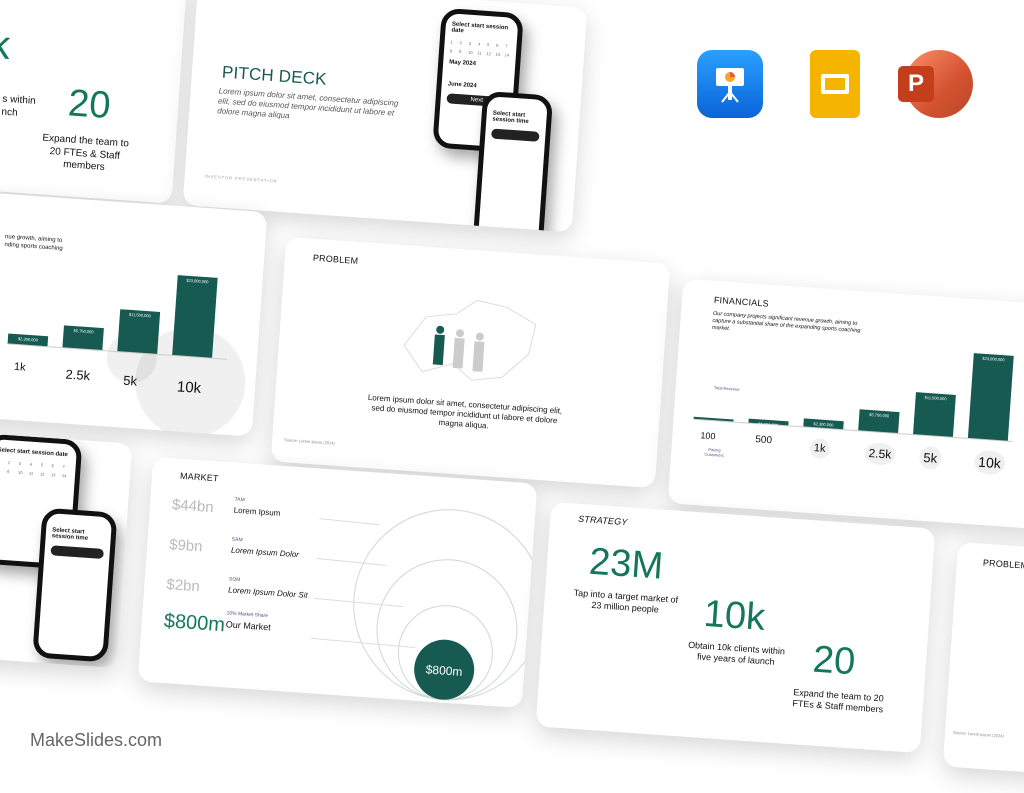 This screenshot has height=793, width=1024. What do you see at coordinates (217, 623) in the screenshot?
I see `market-row-our: $800m 10% Market Share Our Market` at bounding box center [217, 623].